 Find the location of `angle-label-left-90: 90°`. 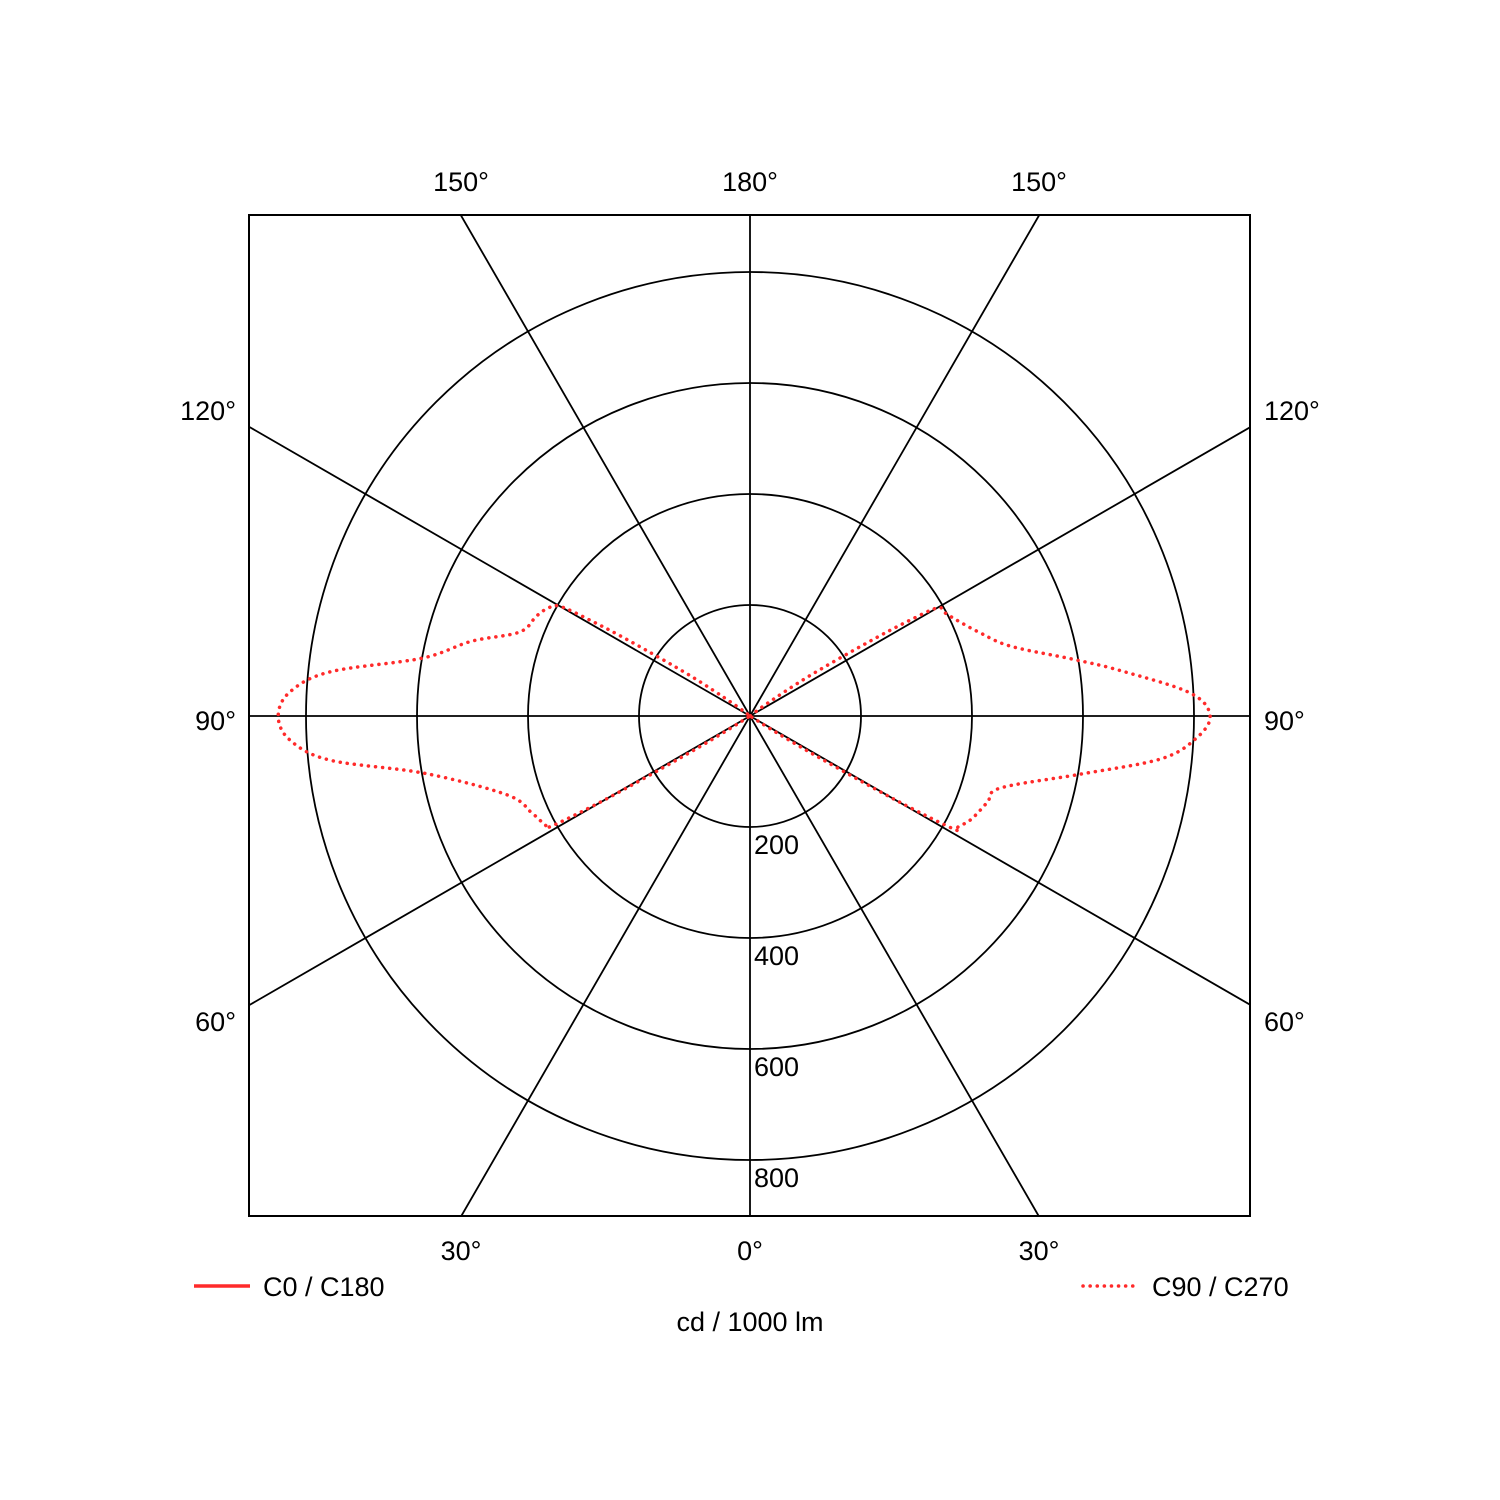

angle-label-left-90: 90° is located at coordinates (215, 721).